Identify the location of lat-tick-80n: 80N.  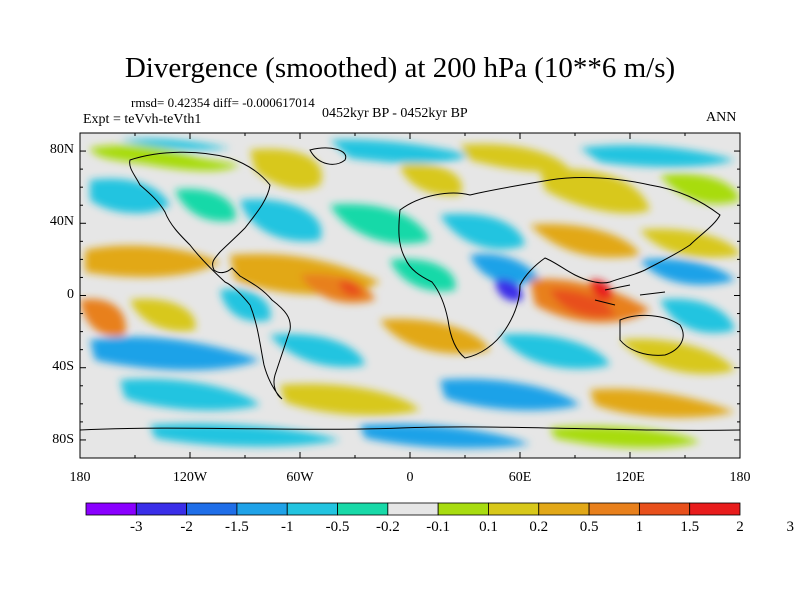
(61, 149).